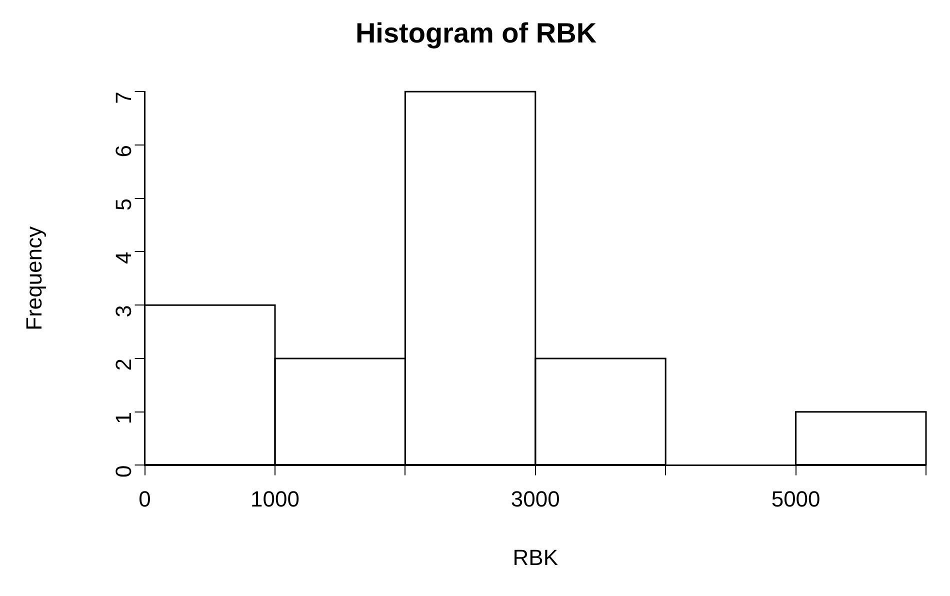 The height and width of the screenshot is (596, 950). What do you see at coordinates (123, 418) in the screenshot?
I see `y-tick-label: 1` at bounding box center [123, 418].